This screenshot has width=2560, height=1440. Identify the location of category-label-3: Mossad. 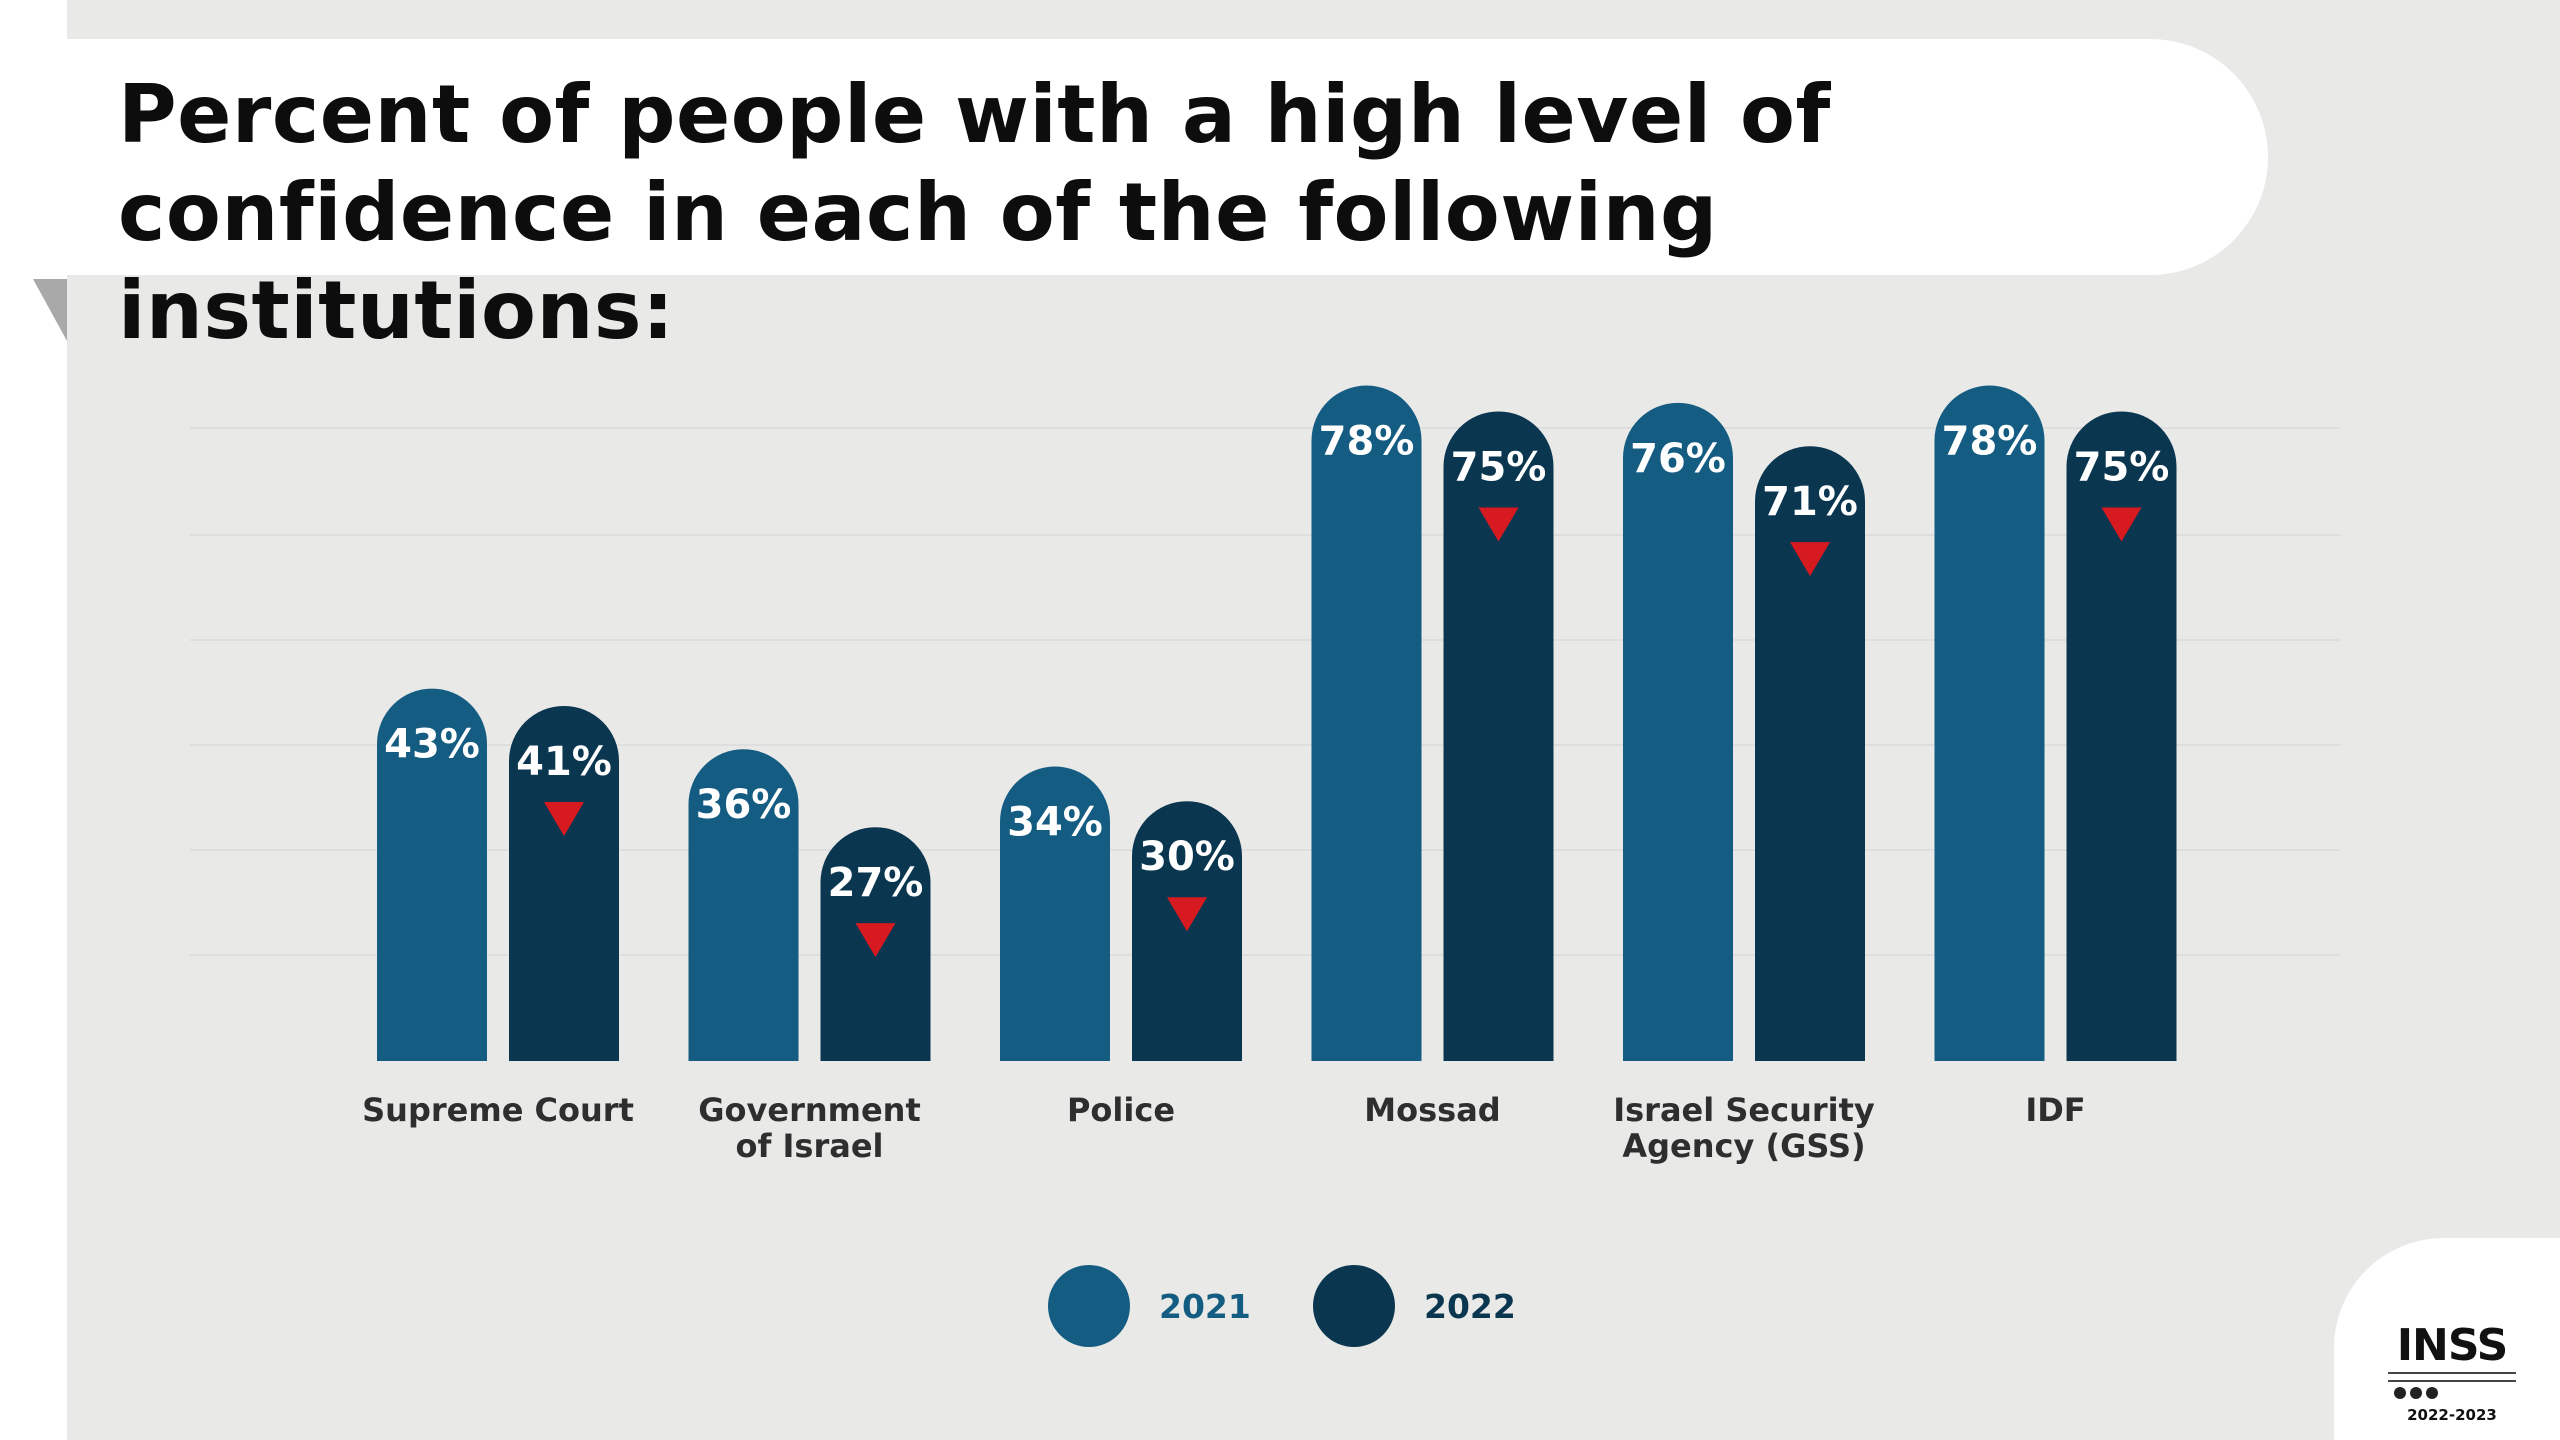
(1432, 1110).